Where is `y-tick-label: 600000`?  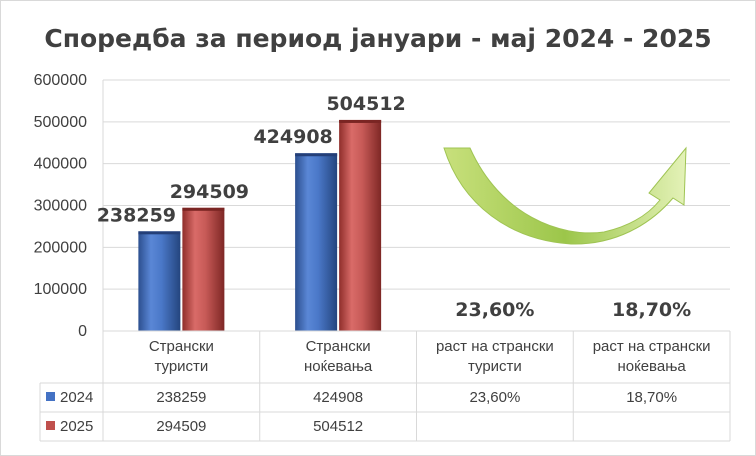 y-tick-label: 600000 is located at coordinates (60, 80).